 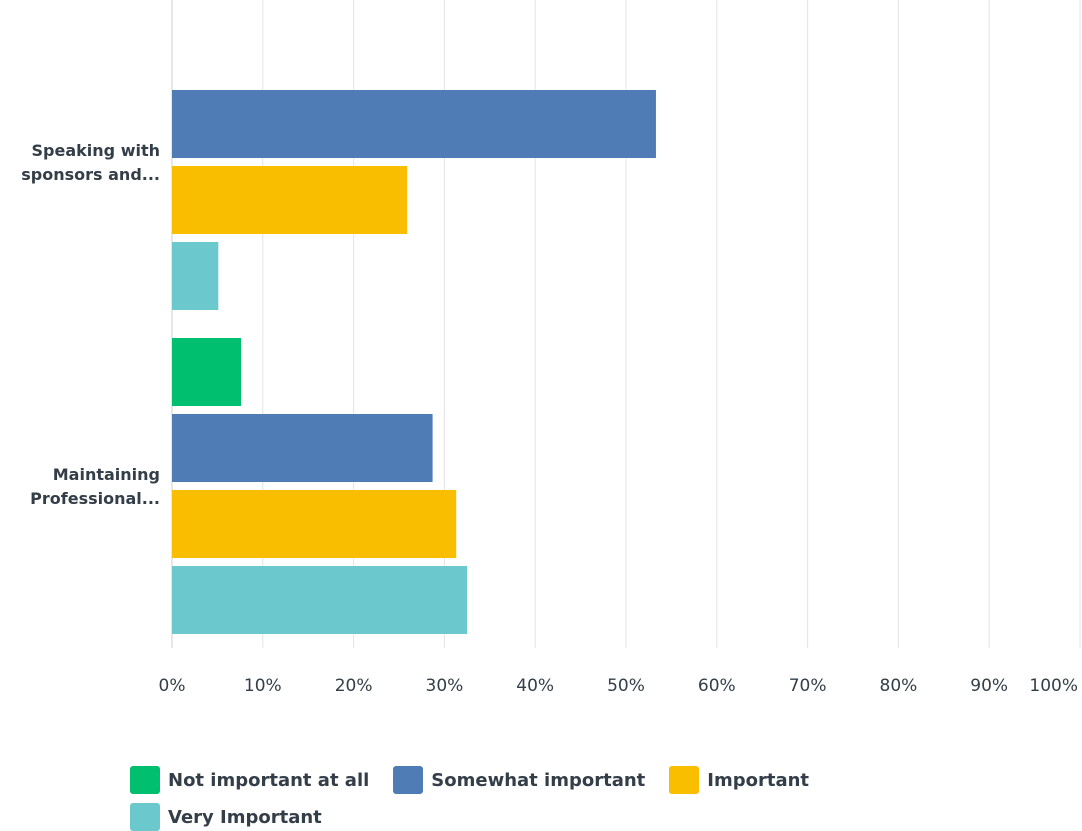 I want to click on x-tick-label: 0%, so click(x=172, y=686).